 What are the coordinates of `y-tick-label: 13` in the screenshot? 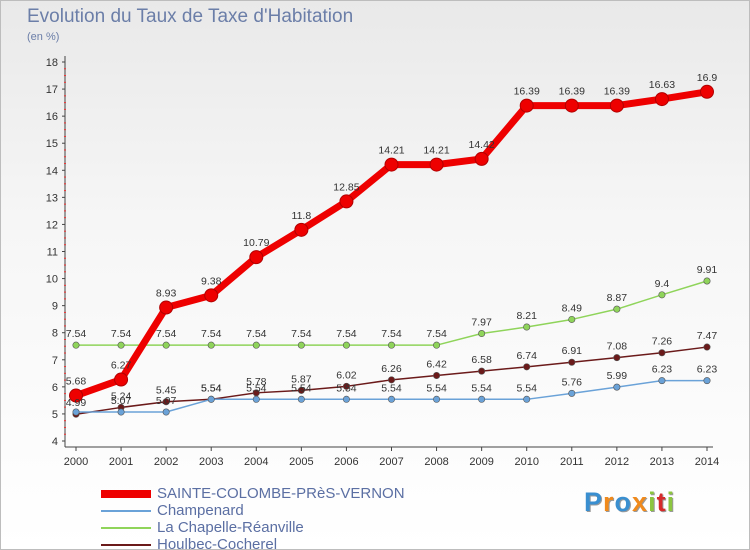 It's located at (52, 198).